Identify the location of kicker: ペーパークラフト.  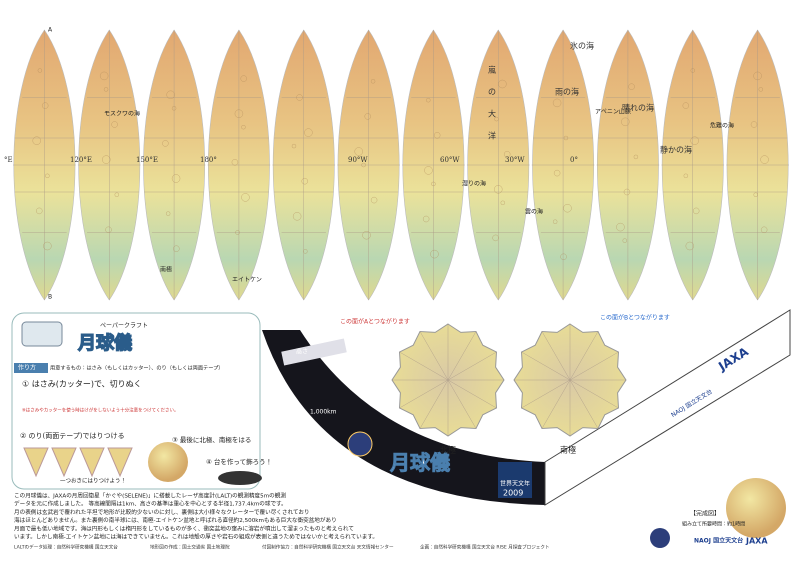
(124, 326).